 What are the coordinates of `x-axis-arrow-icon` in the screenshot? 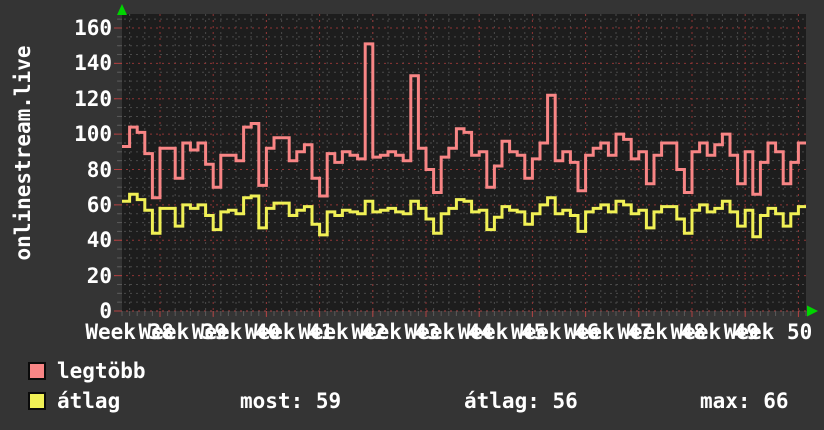 It's located at (812, 311).